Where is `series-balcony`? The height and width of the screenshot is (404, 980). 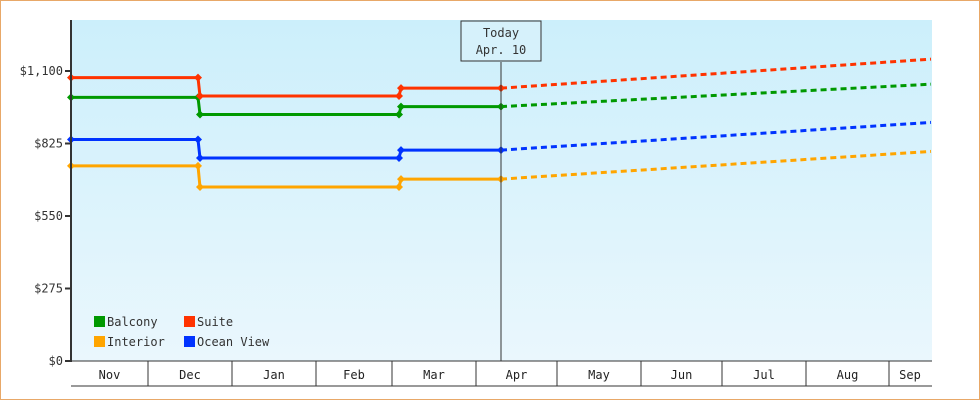
series-balcony is located at coordinates (499, 100).